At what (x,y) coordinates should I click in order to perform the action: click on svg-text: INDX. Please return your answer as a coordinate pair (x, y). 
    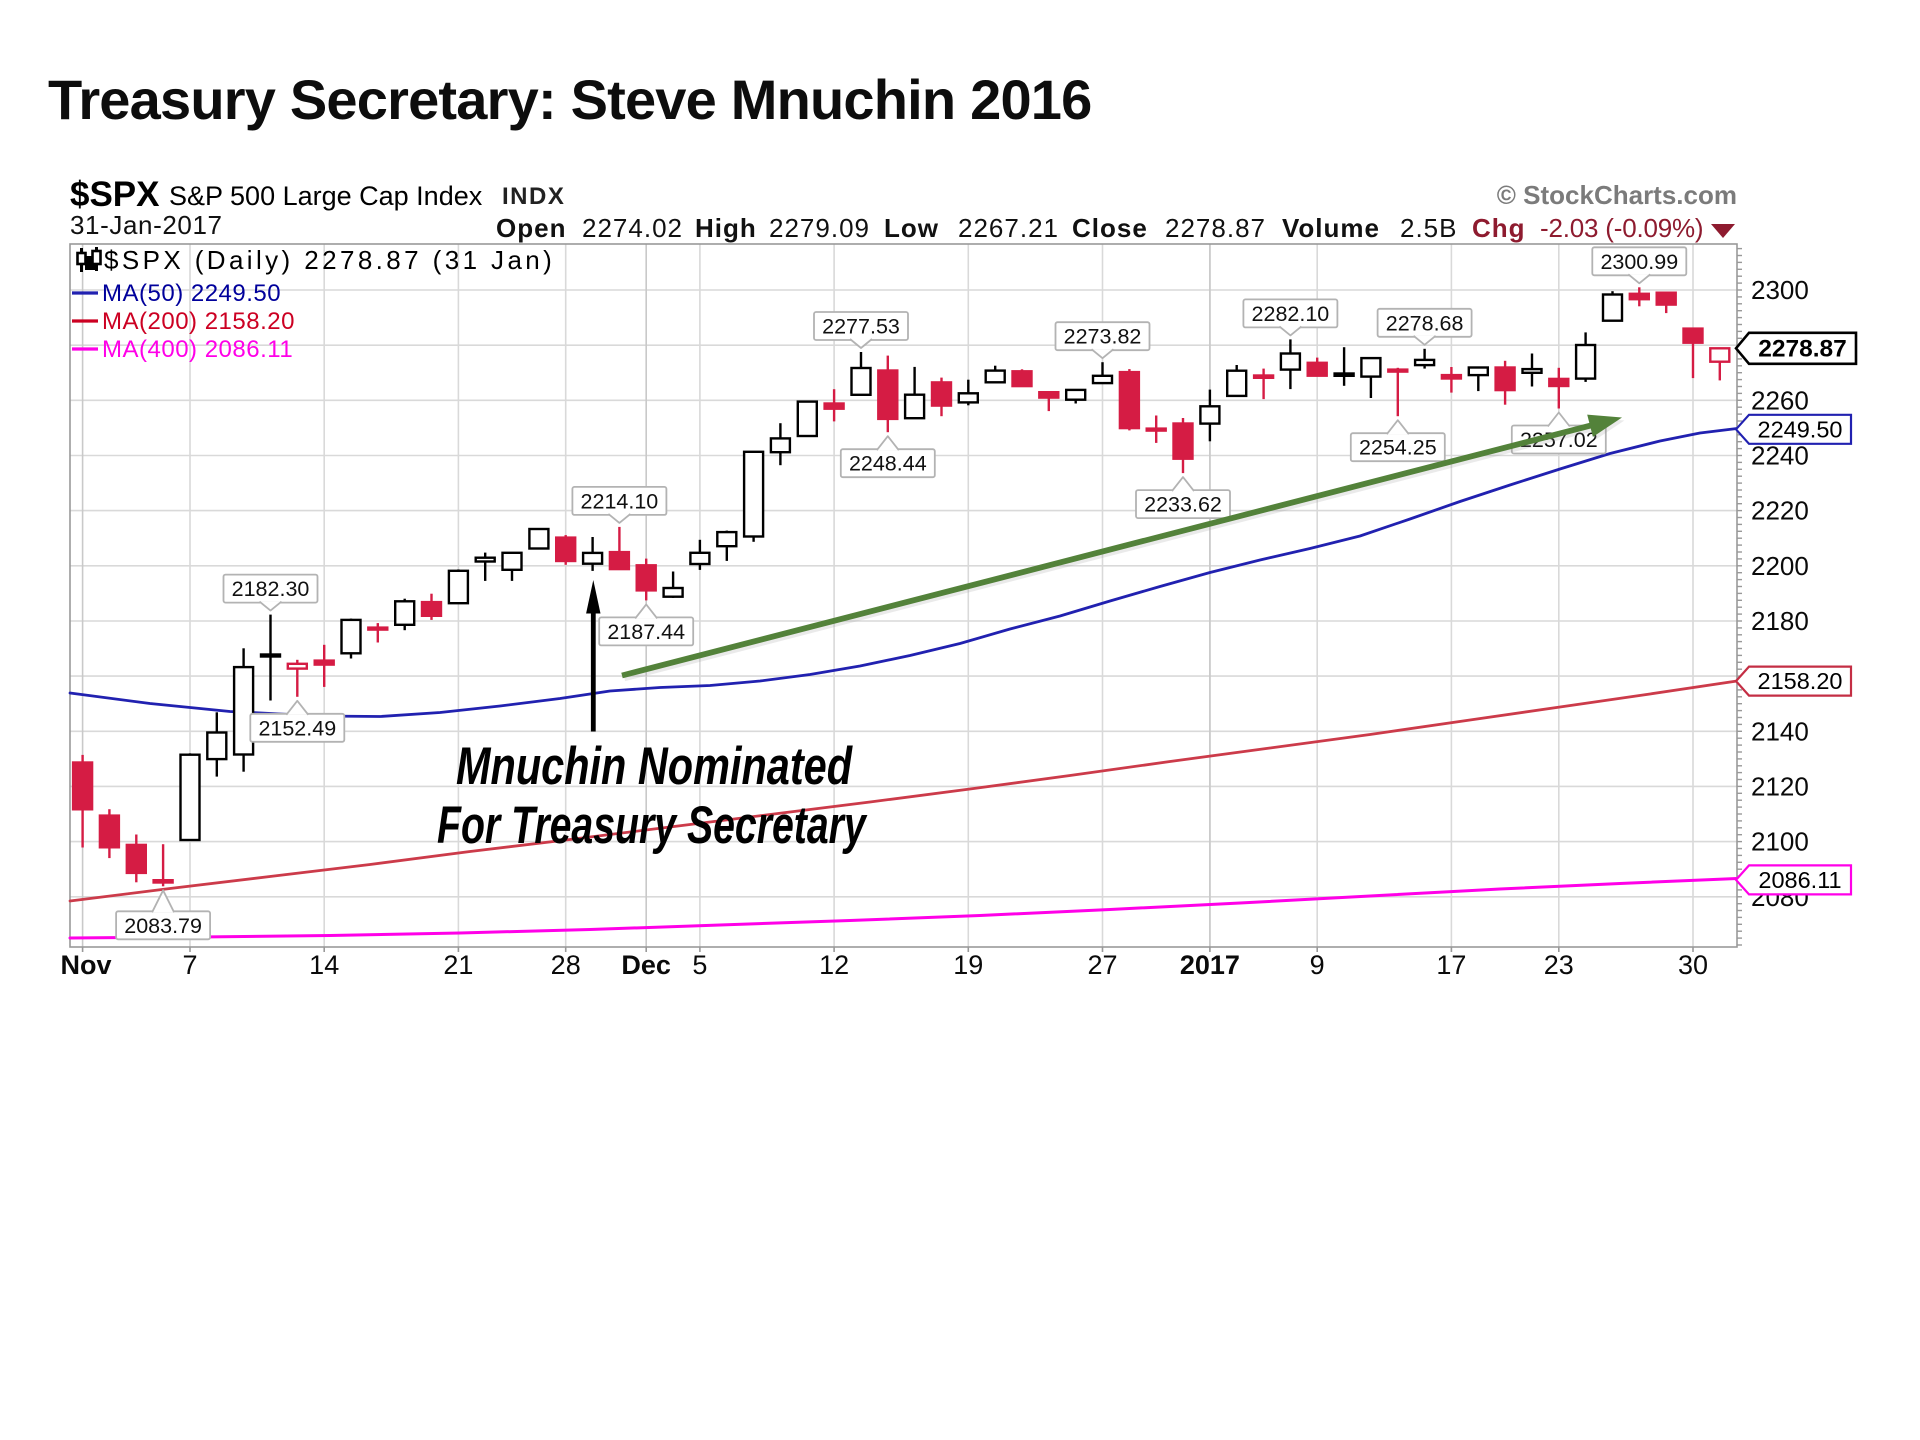
    Looking at the image, I should click on (533, 196).